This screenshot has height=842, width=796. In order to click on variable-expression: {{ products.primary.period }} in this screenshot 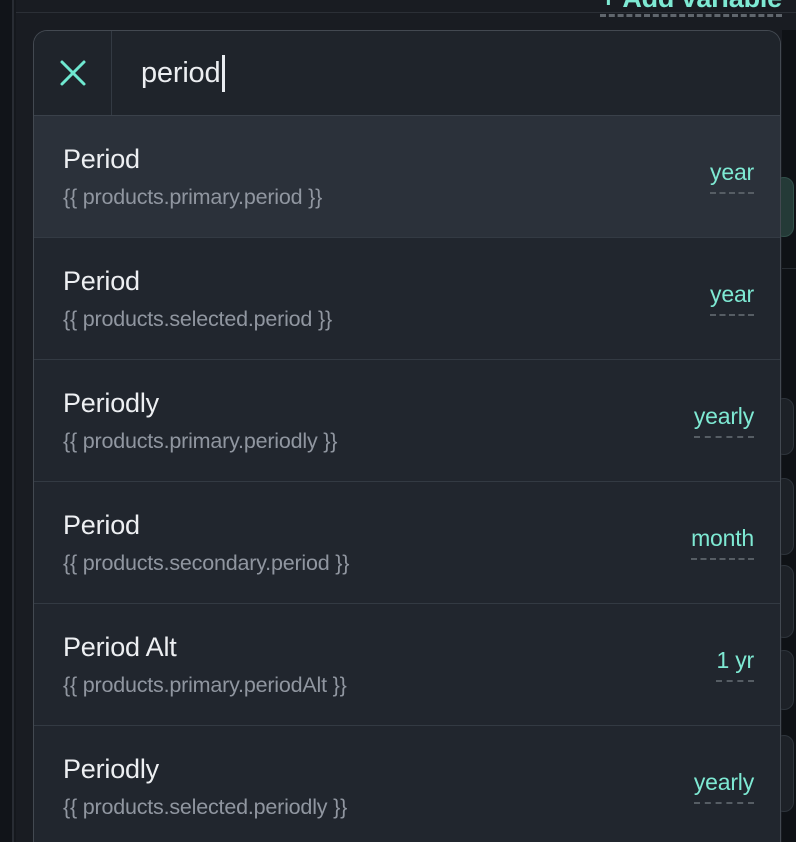, I will do `click(193, 196)`.